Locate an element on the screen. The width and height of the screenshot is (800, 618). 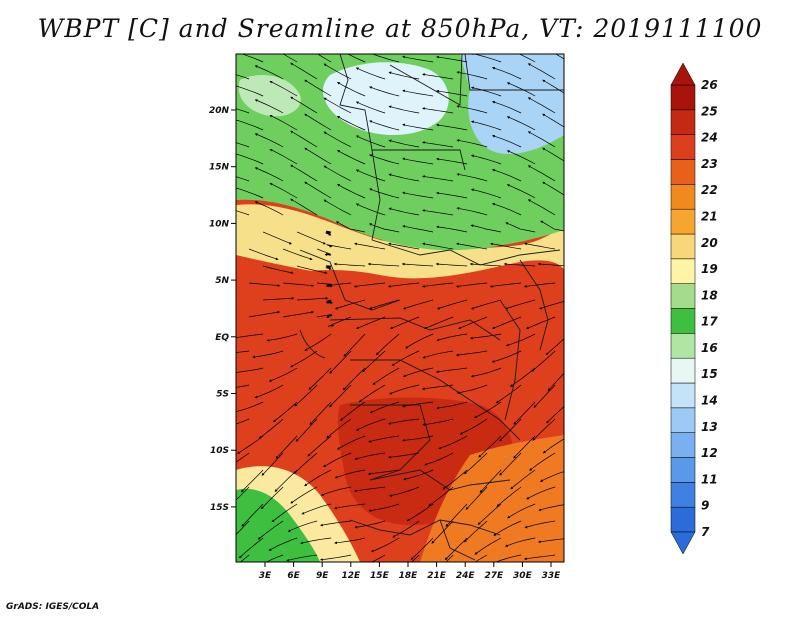
lat-tick-label: 10N is located at coordinates (219, 224).